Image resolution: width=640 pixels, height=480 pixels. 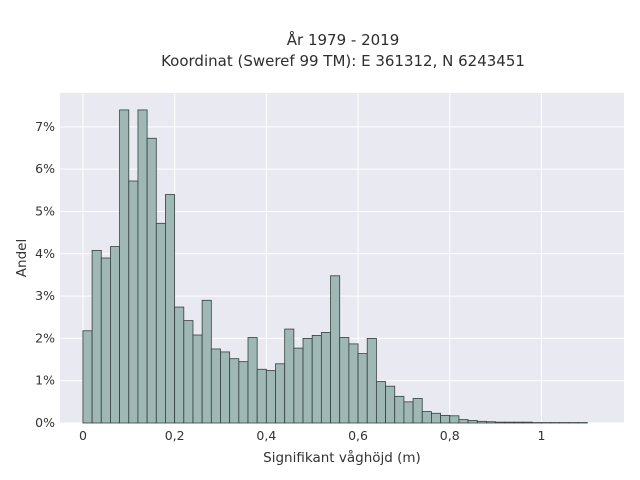 What do you see at coordinates (541, 435) in the screenshot?
I see `x-tick-label: 1` at bounding box center [541, 435].